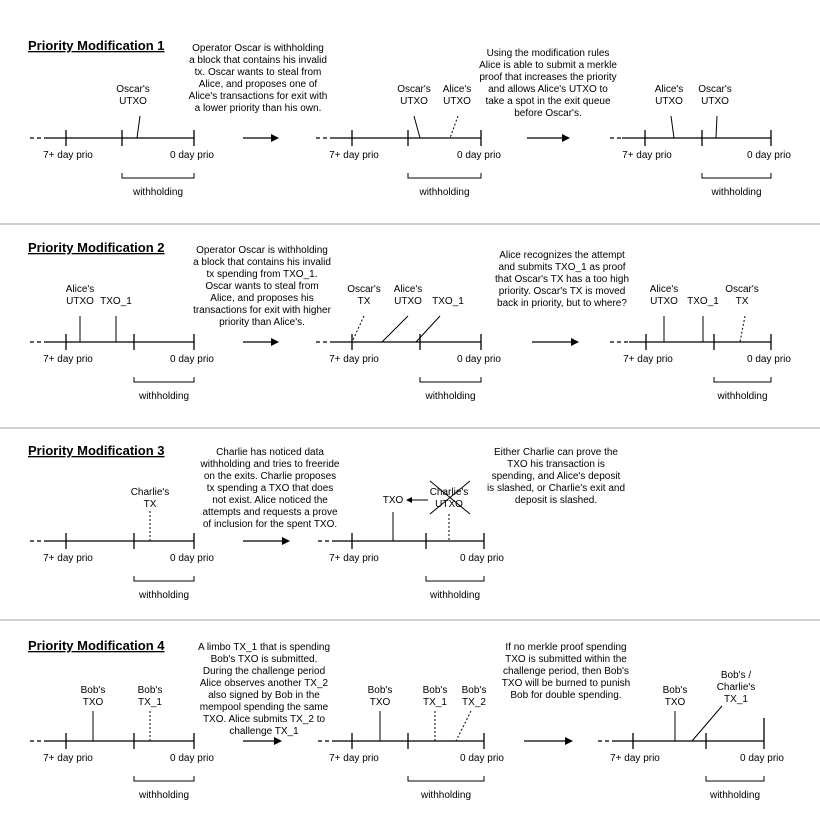 The width and height of the screenshot is (820, 830). What do you see at coordinates (675, 696) in the screenshot?
I see `p4-bob-txo-label-3: Bob's TXO` at bounding box center [675, 696].